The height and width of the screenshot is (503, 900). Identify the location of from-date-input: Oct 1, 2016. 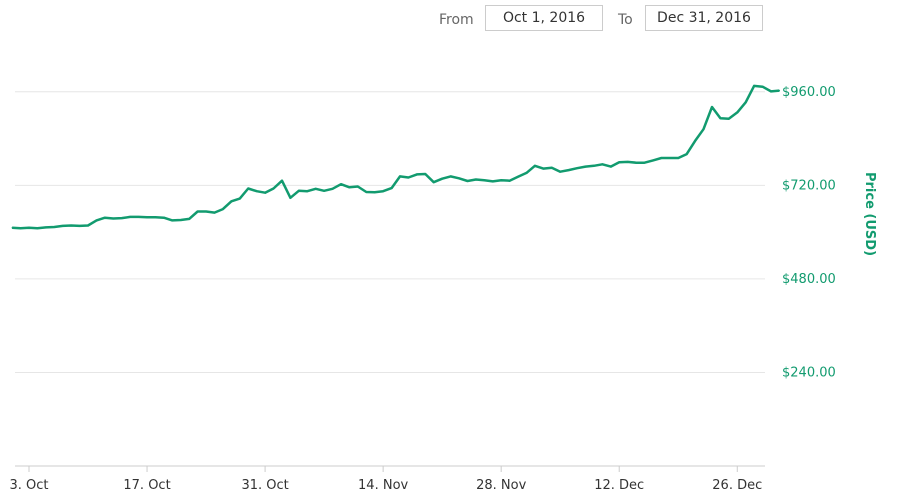
(544, 18).